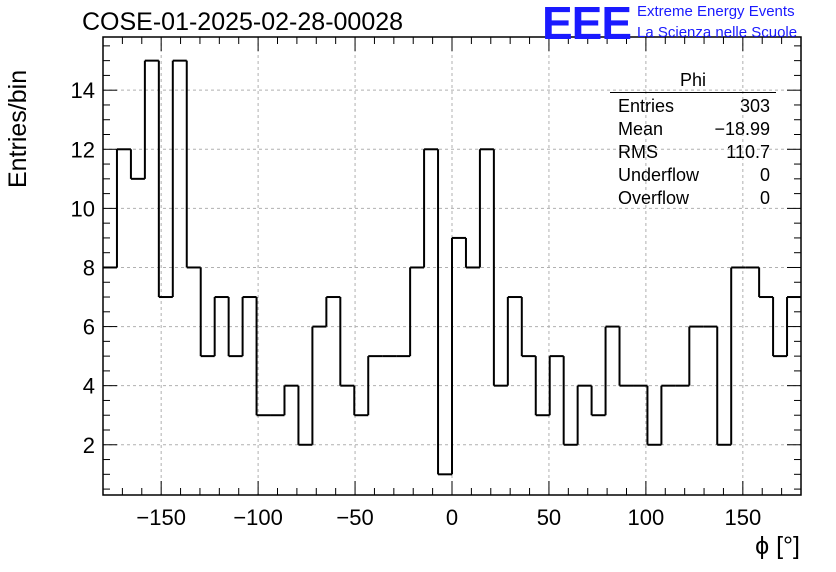  What do you see at coordinates (693, 106) in the screenshot?
I see `stats-row-entries: Entries 303` at bounding box center [693, 106].